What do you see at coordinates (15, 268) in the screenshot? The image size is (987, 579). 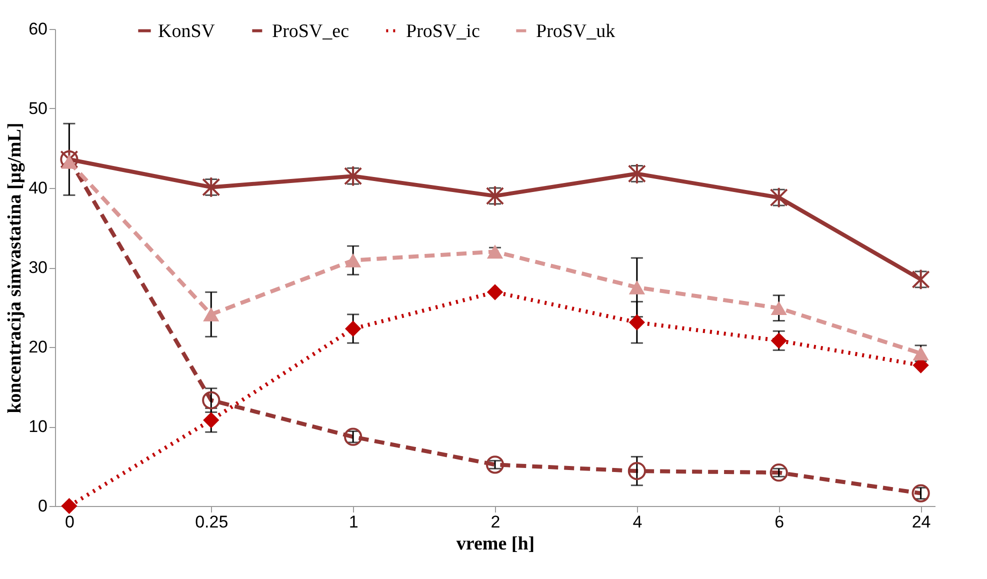 I see `y-axis-title: koncentracija simvastatina [µg/mL]` at bounding box center [15, 268].